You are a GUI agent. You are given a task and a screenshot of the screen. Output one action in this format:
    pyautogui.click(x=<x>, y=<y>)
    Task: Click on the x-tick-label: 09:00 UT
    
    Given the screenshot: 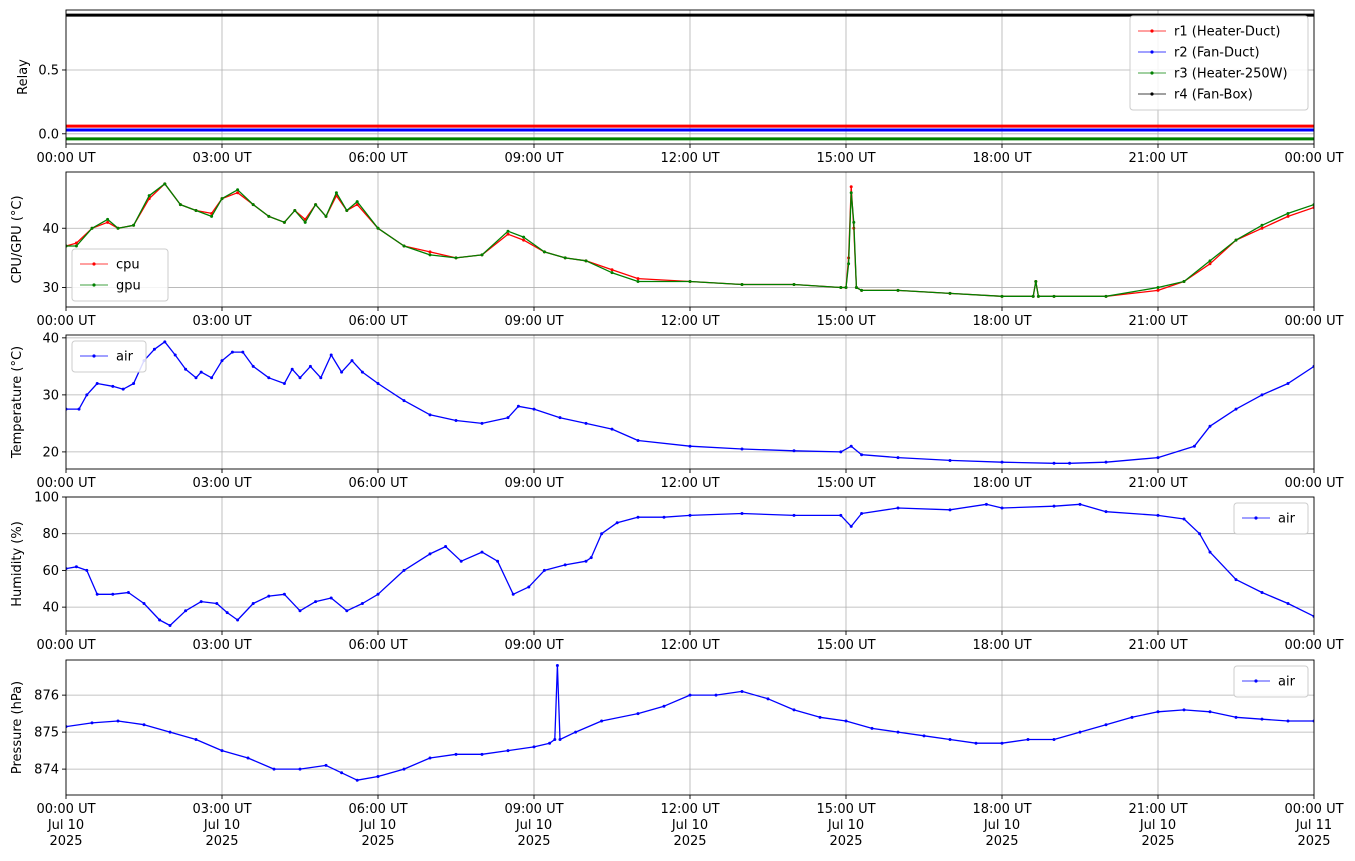 What is the action you would take?
    pyautogui.click(x=533, y=321)
    